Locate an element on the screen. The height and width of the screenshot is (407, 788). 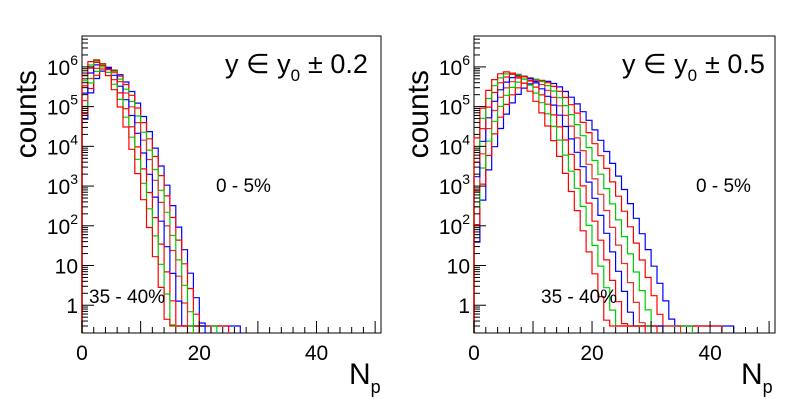
rapidity-annotation: y ∈ y0 ± 0.5 is located at coordinates (693, 67).